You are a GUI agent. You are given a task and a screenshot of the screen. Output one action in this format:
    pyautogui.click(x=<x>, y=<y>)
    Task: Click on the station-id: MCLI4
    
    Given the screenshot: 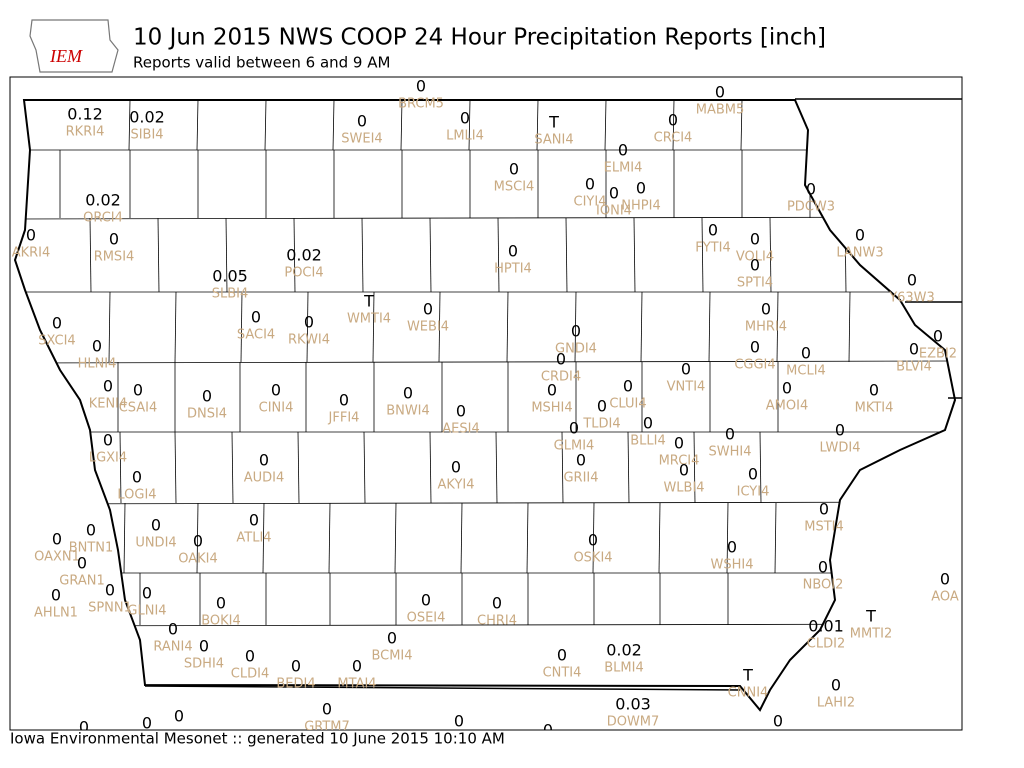 What is the action you would take?
    pyautogui.click(x=806, y=371)
    